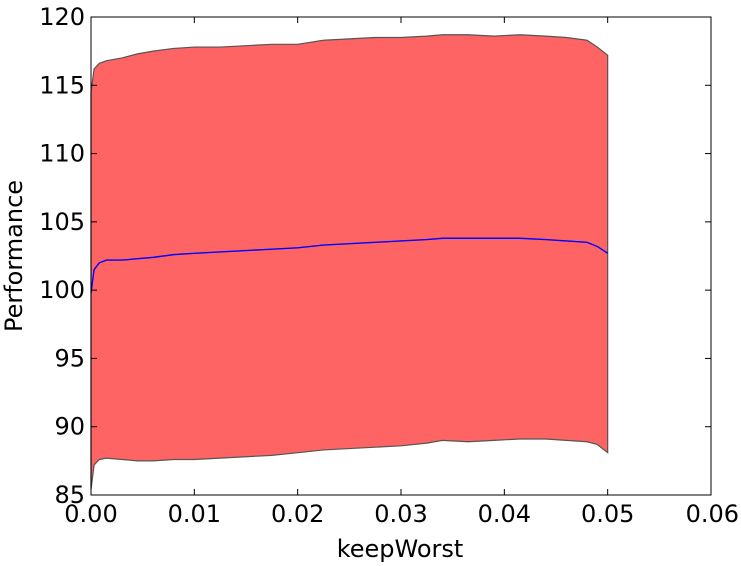  What do you see at coordinates (14, 256) in the screenshot?
I see `y-axis-label: Performance` at bounding box center [14, 256].